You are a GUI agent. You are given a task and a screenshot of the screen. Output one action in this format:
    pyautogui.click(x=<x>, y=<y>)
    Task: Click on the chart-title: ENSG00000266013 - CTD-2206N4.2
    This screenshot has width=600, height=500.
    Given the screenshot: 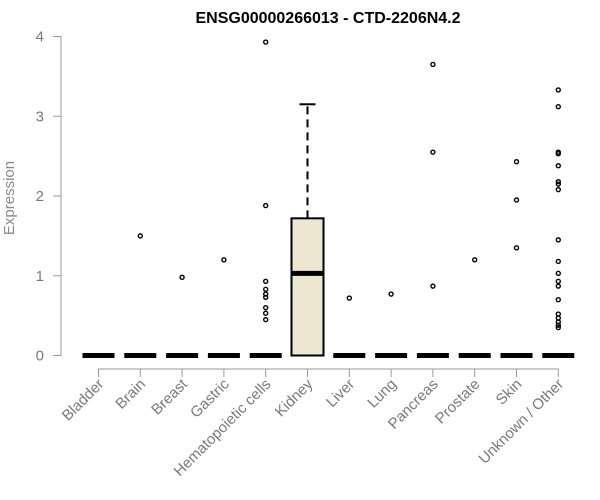 What is the action you would take?
    pyautogui.click(x=327, y=18)
    